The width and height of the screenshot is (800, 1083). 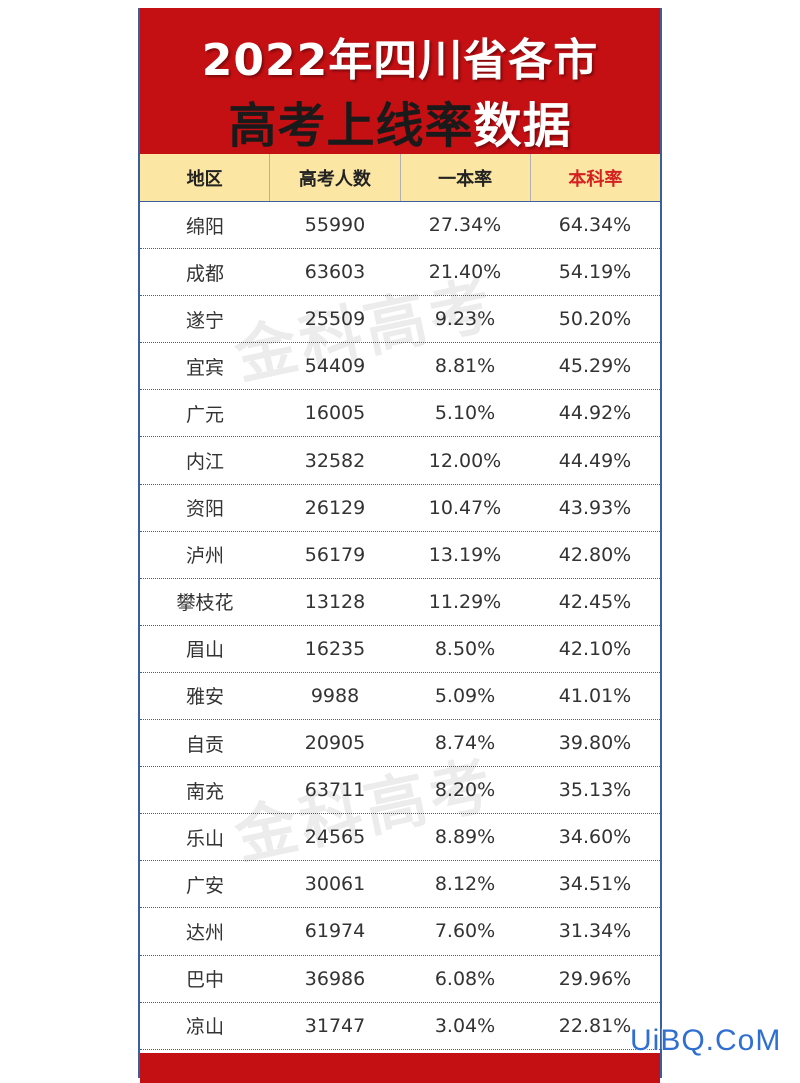 What do you see at coordinates (595, 601) in the screenshot?
I see `cell-undergrad-rate: 42.45%` at bounding box center [595, 601].